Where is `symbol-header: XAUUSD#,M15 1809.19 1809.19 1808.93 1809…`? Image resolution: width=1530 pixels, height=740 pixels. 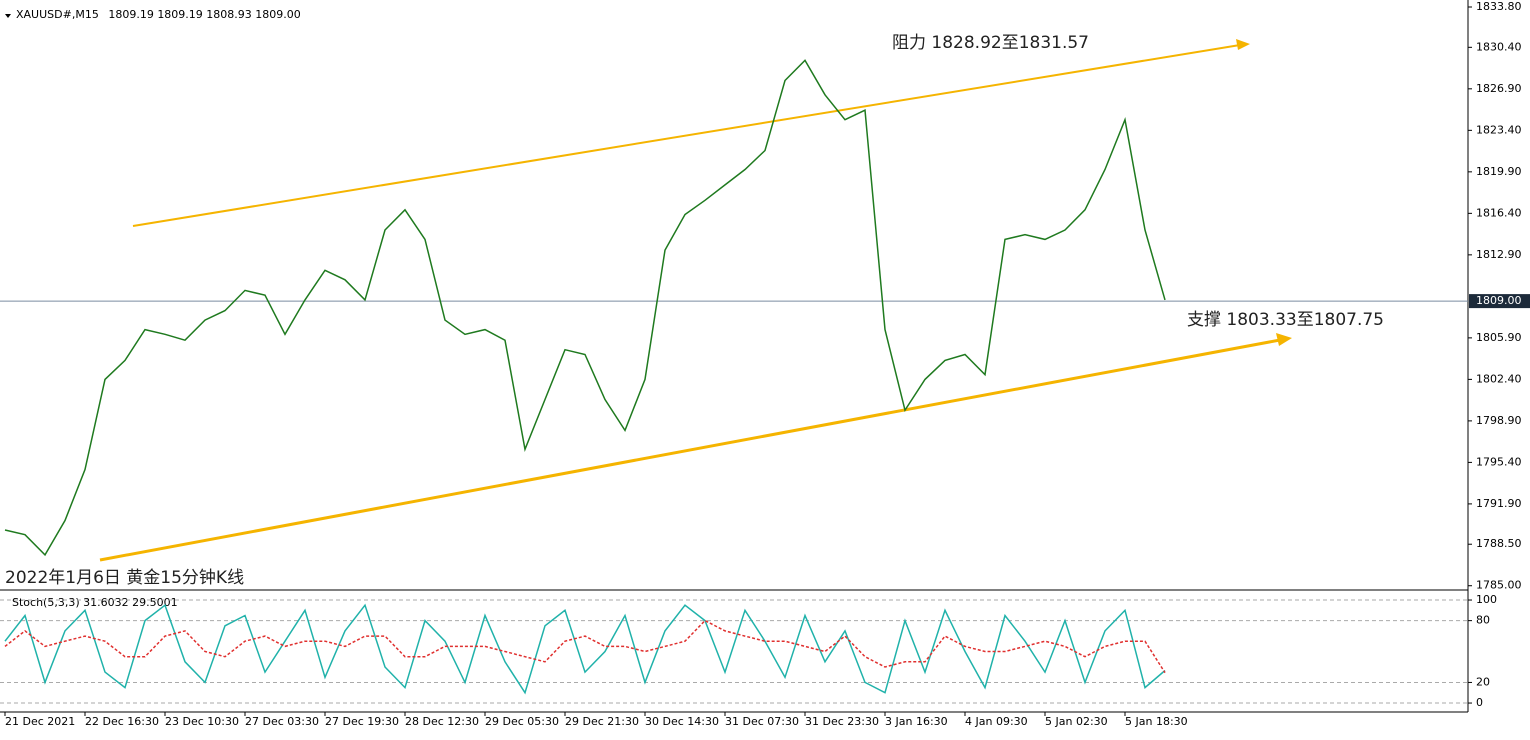 symbol-header: XAUUSD#,M15 1809.19 1809.19 1808.93 1809… is located at coordinates (158, 14).